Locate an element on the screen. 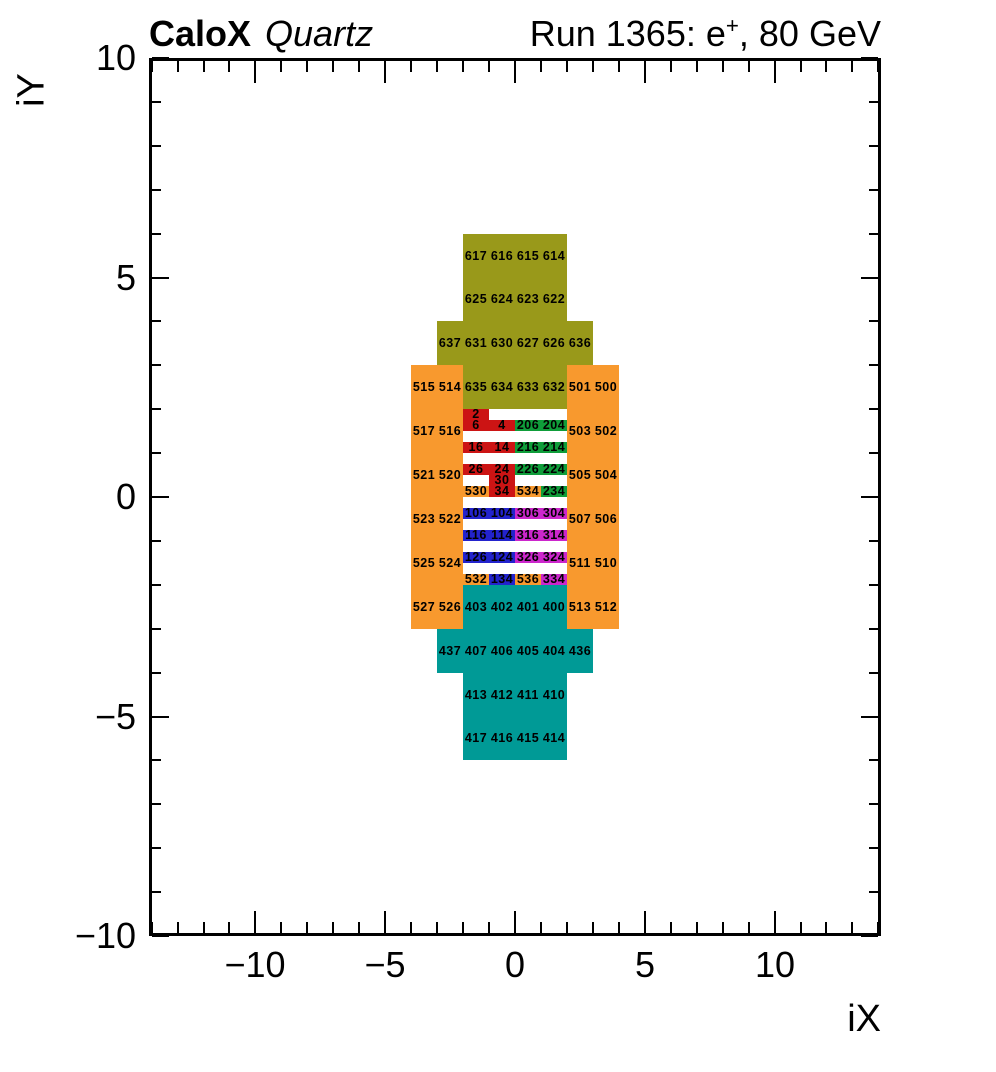 The image size is (996, 1072). cell-404: 404 is located at coordinates (554, 651).